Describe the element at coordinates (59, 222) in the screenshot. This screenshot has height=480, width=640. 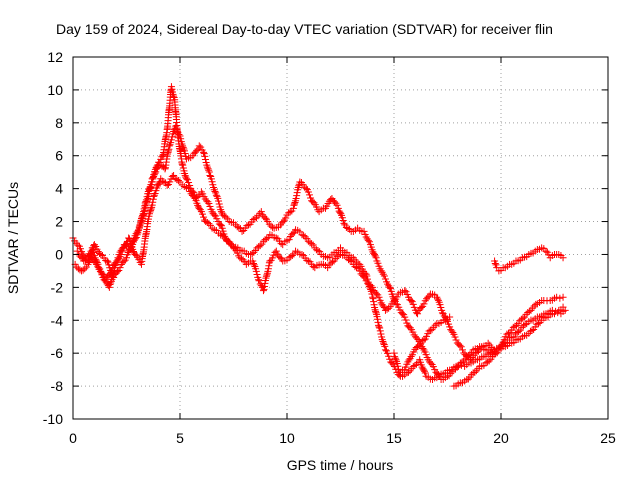
I see `y-tick-label: 2` at that location.